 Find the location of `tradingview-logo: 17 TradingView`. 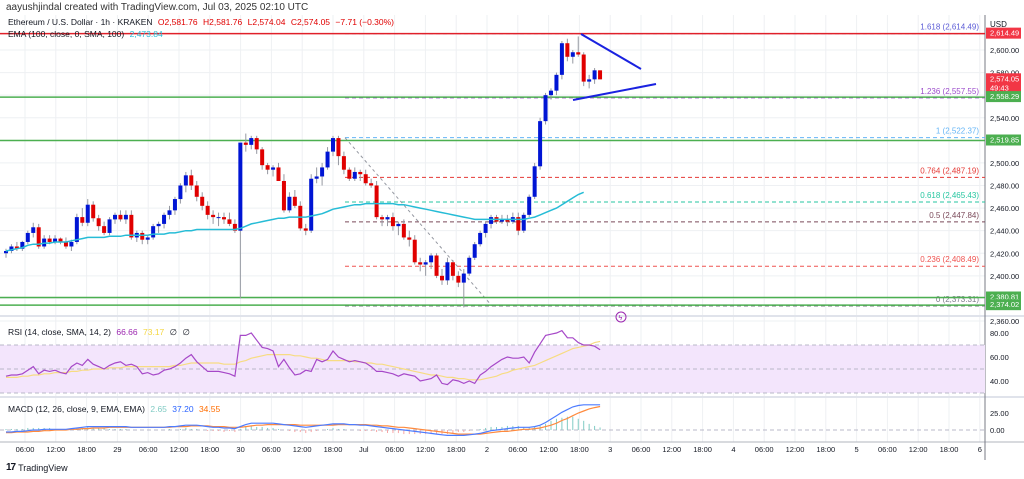

tradingview-logo: 17 TradingView is located at coordinates (37, 467).